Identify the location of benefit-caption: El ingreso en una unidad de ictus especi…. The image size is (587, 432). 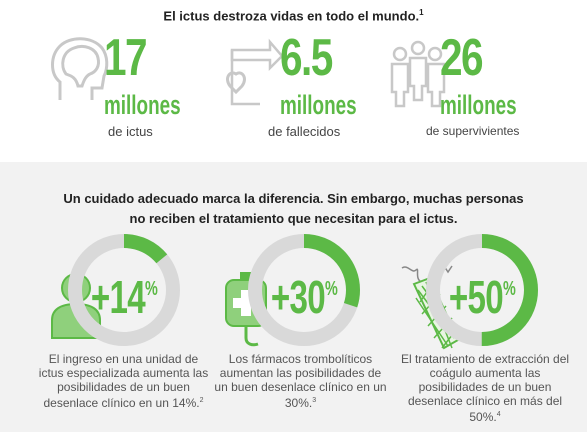
(123, 381).